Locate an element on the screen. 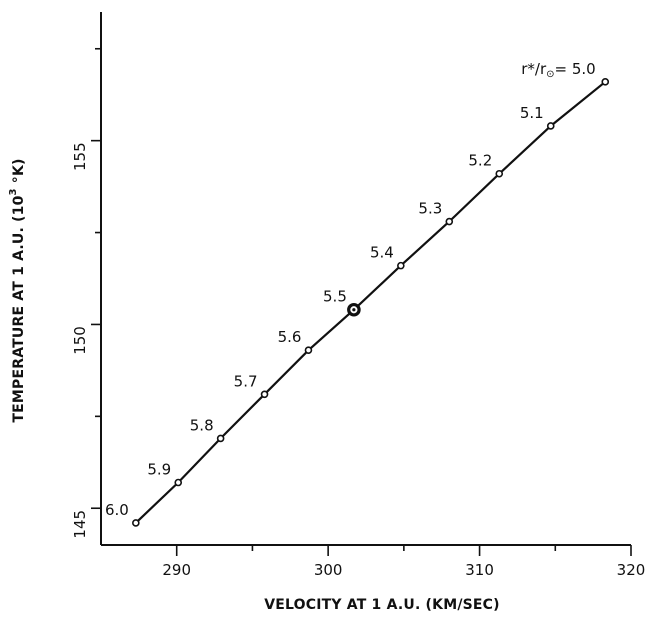 The height and width of the screenshot is (618, 645). data-point-label: 5.4 is located at coordinates (382, 253).